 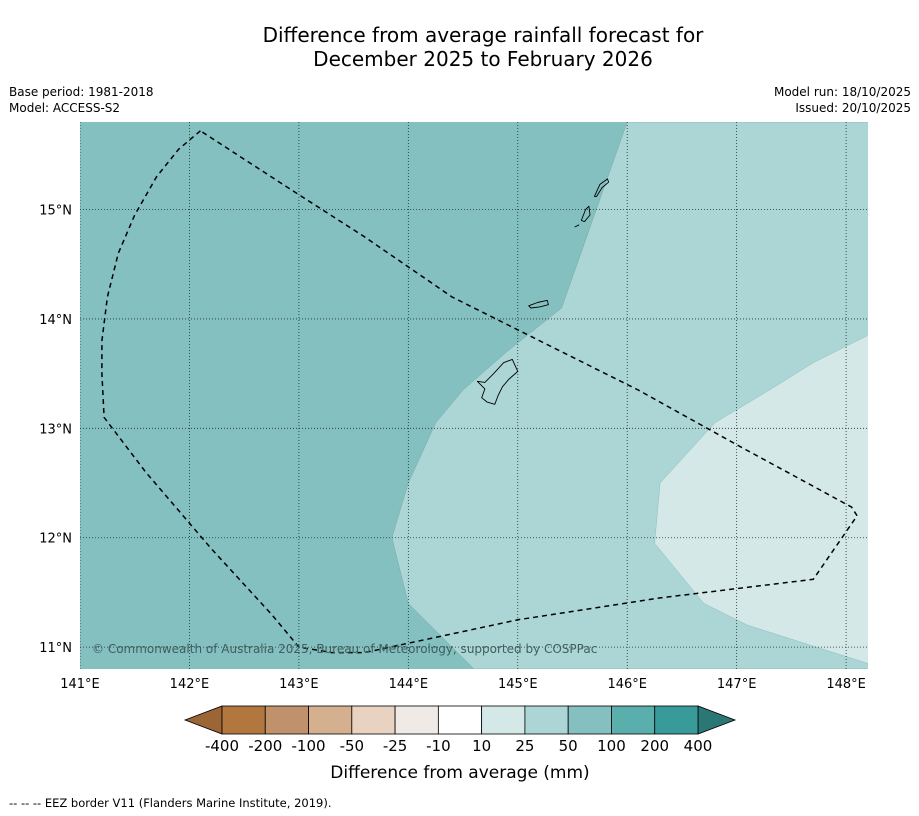 I want to click on colorbar-tick-label: -400, so click(x=222, y=746).